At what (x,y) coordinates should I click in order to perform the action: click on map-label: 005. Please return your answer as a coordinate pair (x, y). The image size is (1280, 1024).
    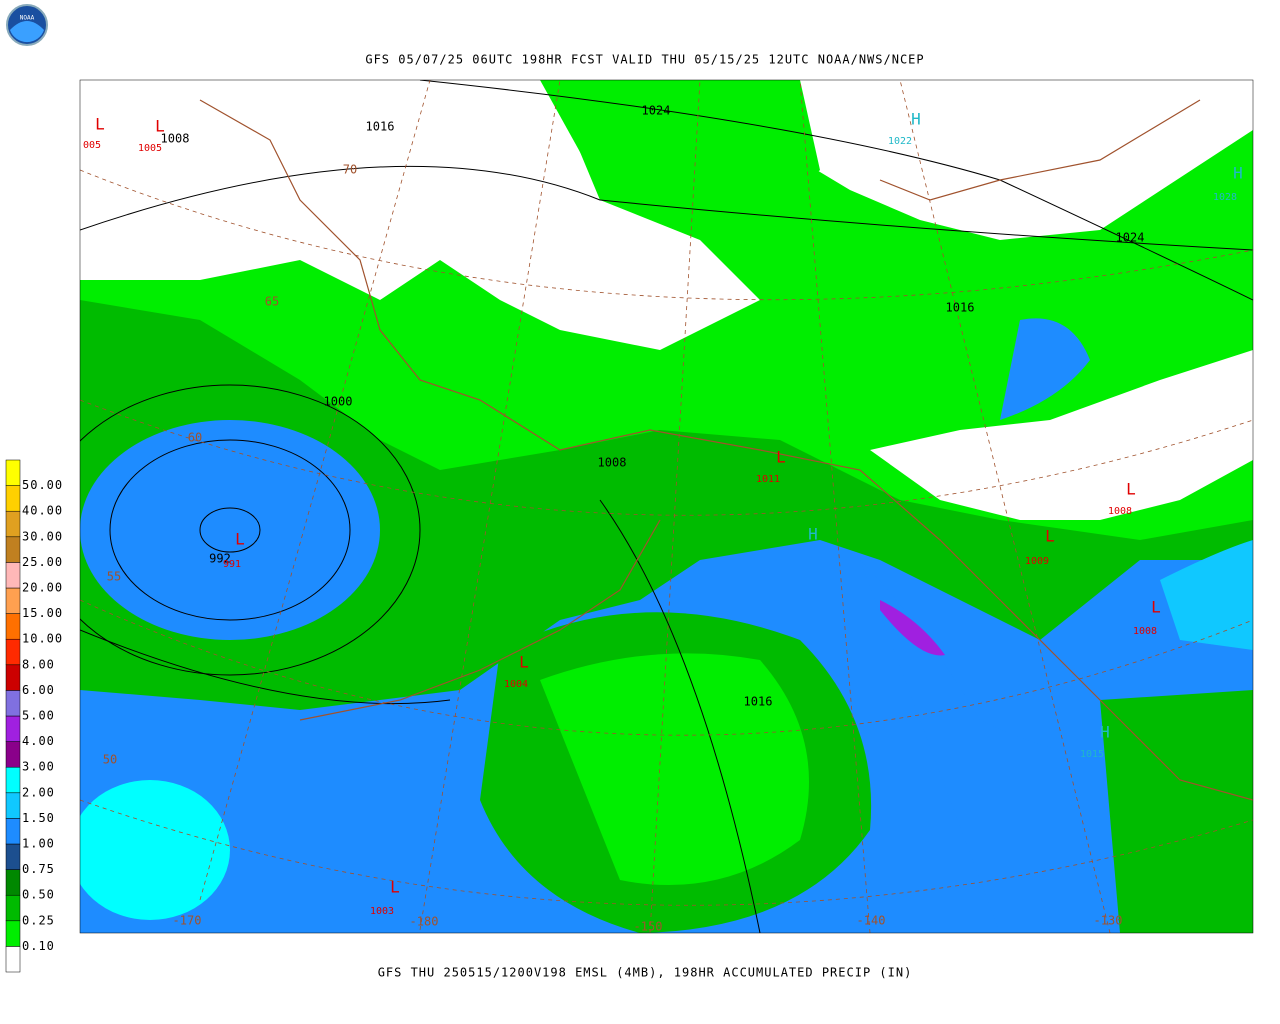
    Looking at the image, I should click on (92, 145).